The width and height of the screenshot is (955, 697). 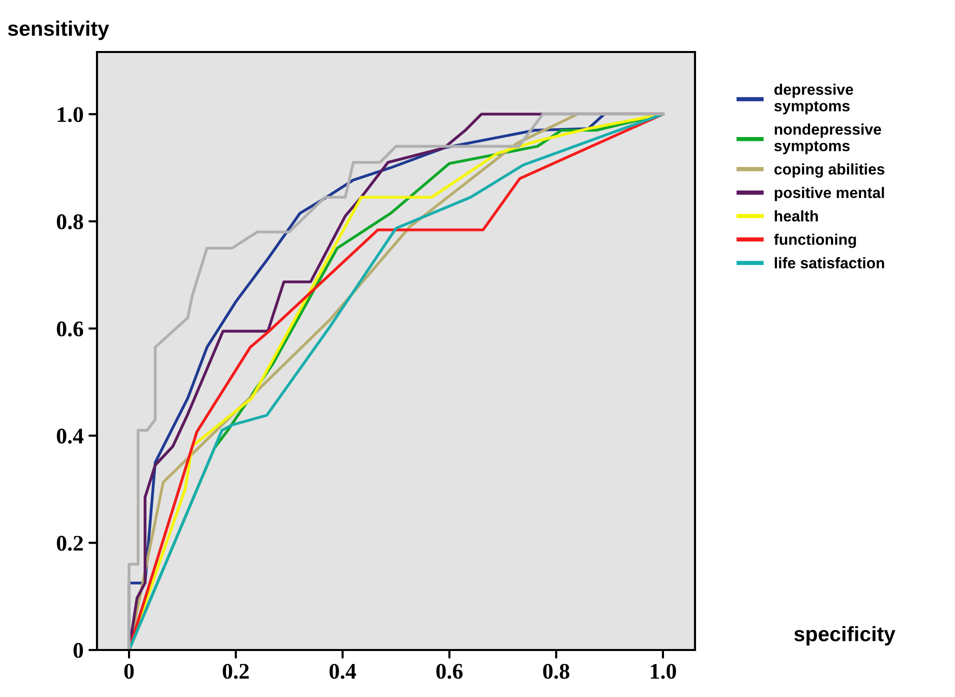 What do you see at coordinates (343, 671) in the screenshot?
I see `x-tick-label: 0.4` at bounding box center [343, 671].